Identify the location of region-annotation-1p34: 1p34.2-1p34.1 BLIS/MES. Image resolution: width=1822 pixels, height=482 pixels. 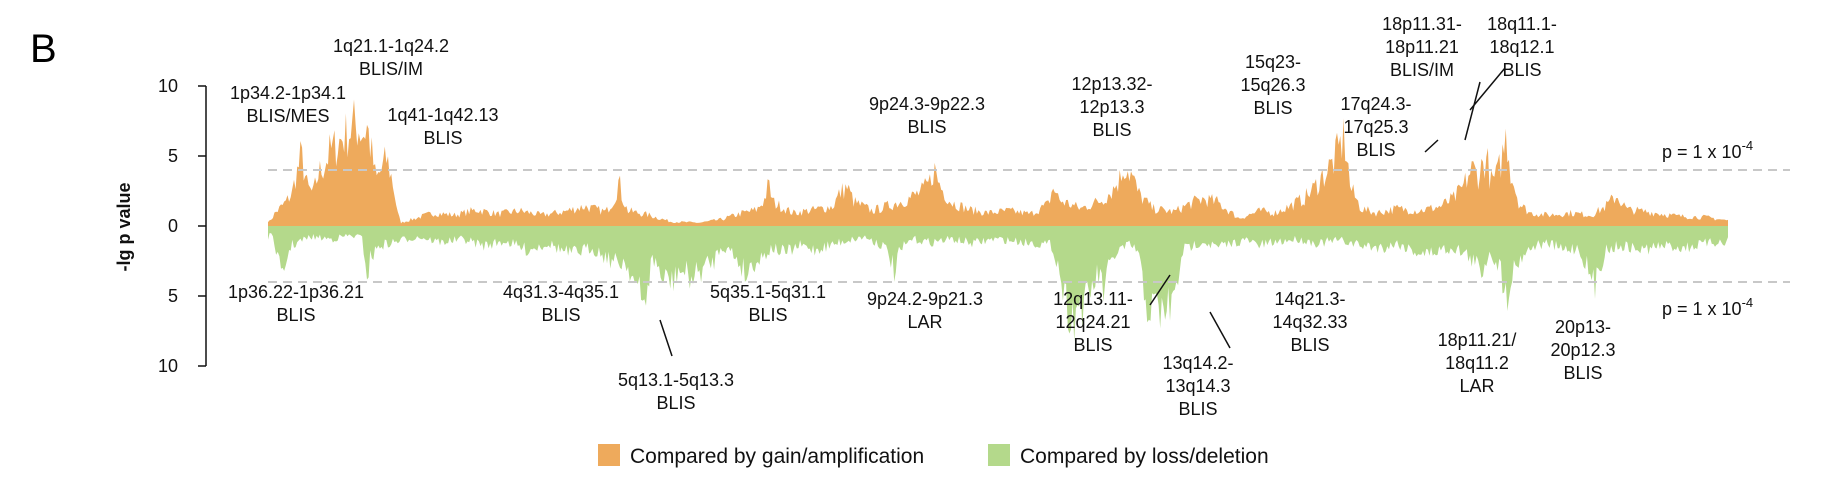
(288, 104).